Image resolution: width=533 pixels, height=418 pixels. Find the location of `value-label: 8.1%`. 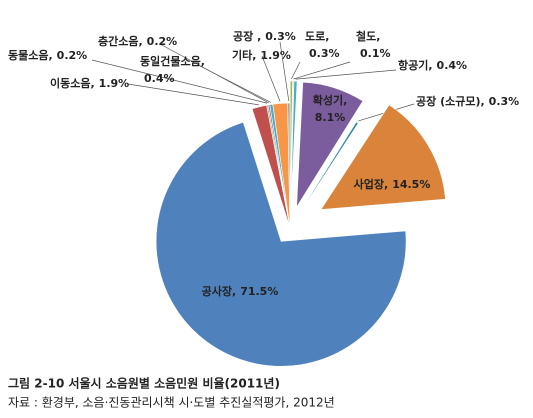

value-label: 8.1% is located at coordinates (330, 117).